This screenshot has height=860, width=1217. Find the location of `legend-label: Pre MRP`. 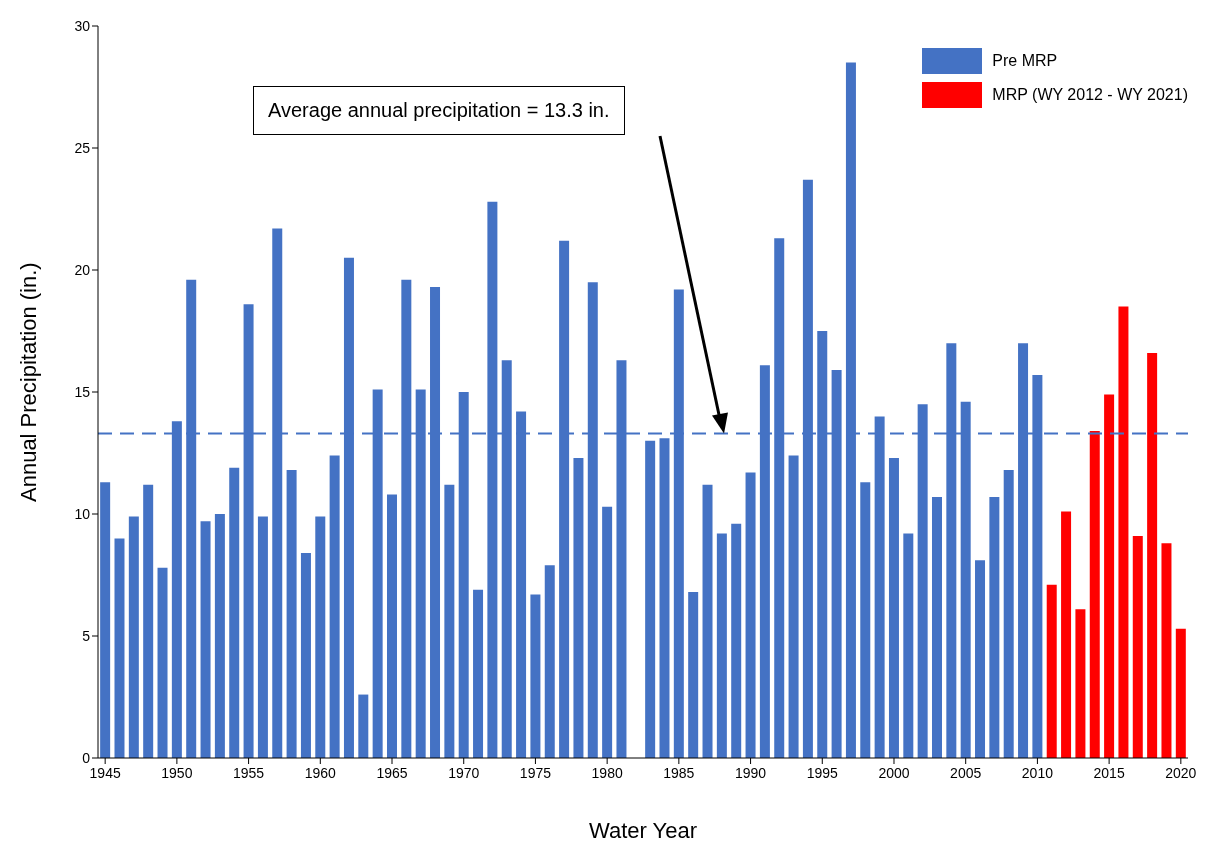

legend-label: Pre MRP is located at coordinates (1025, 61).